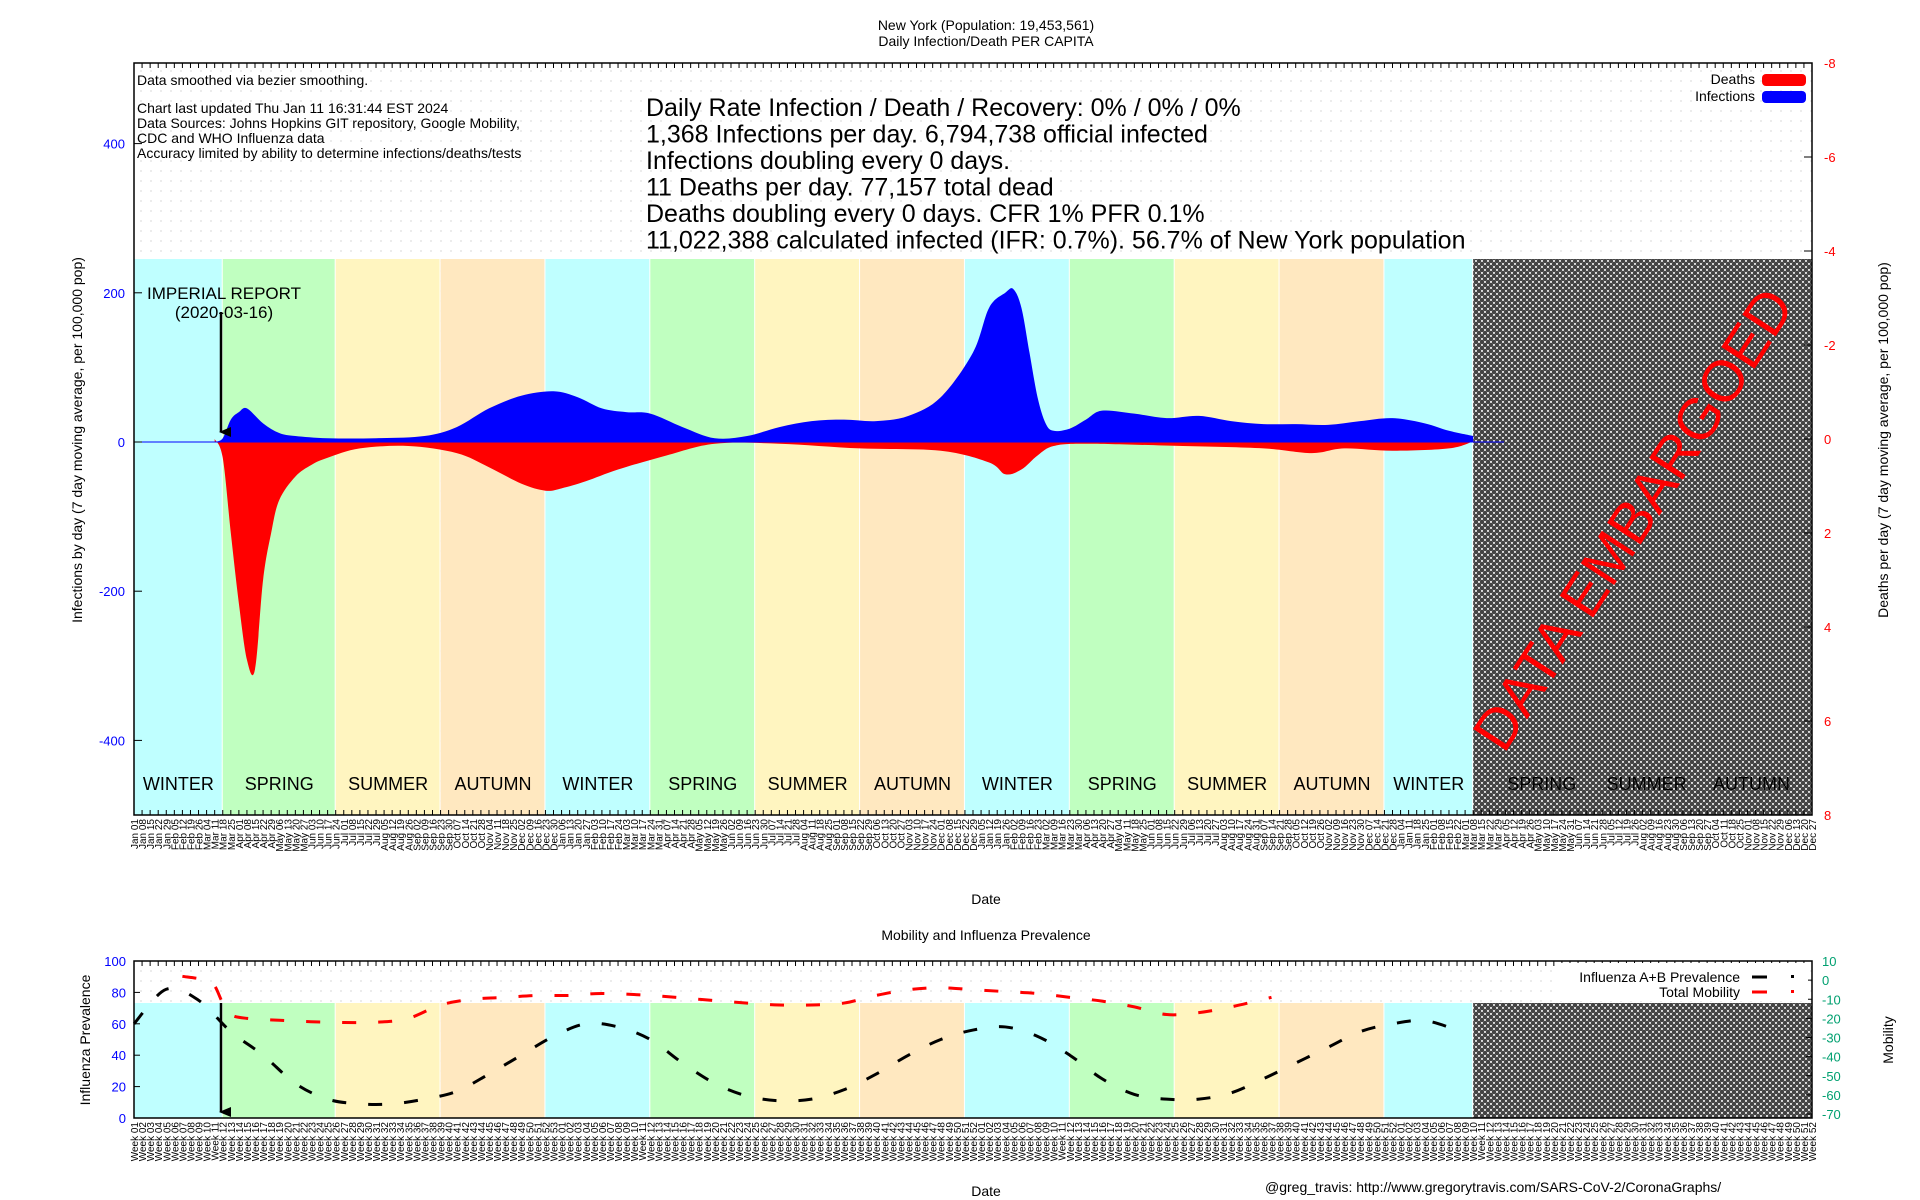  I want to click on lower-x-tick-label: Week 34, so click(829, 1142).